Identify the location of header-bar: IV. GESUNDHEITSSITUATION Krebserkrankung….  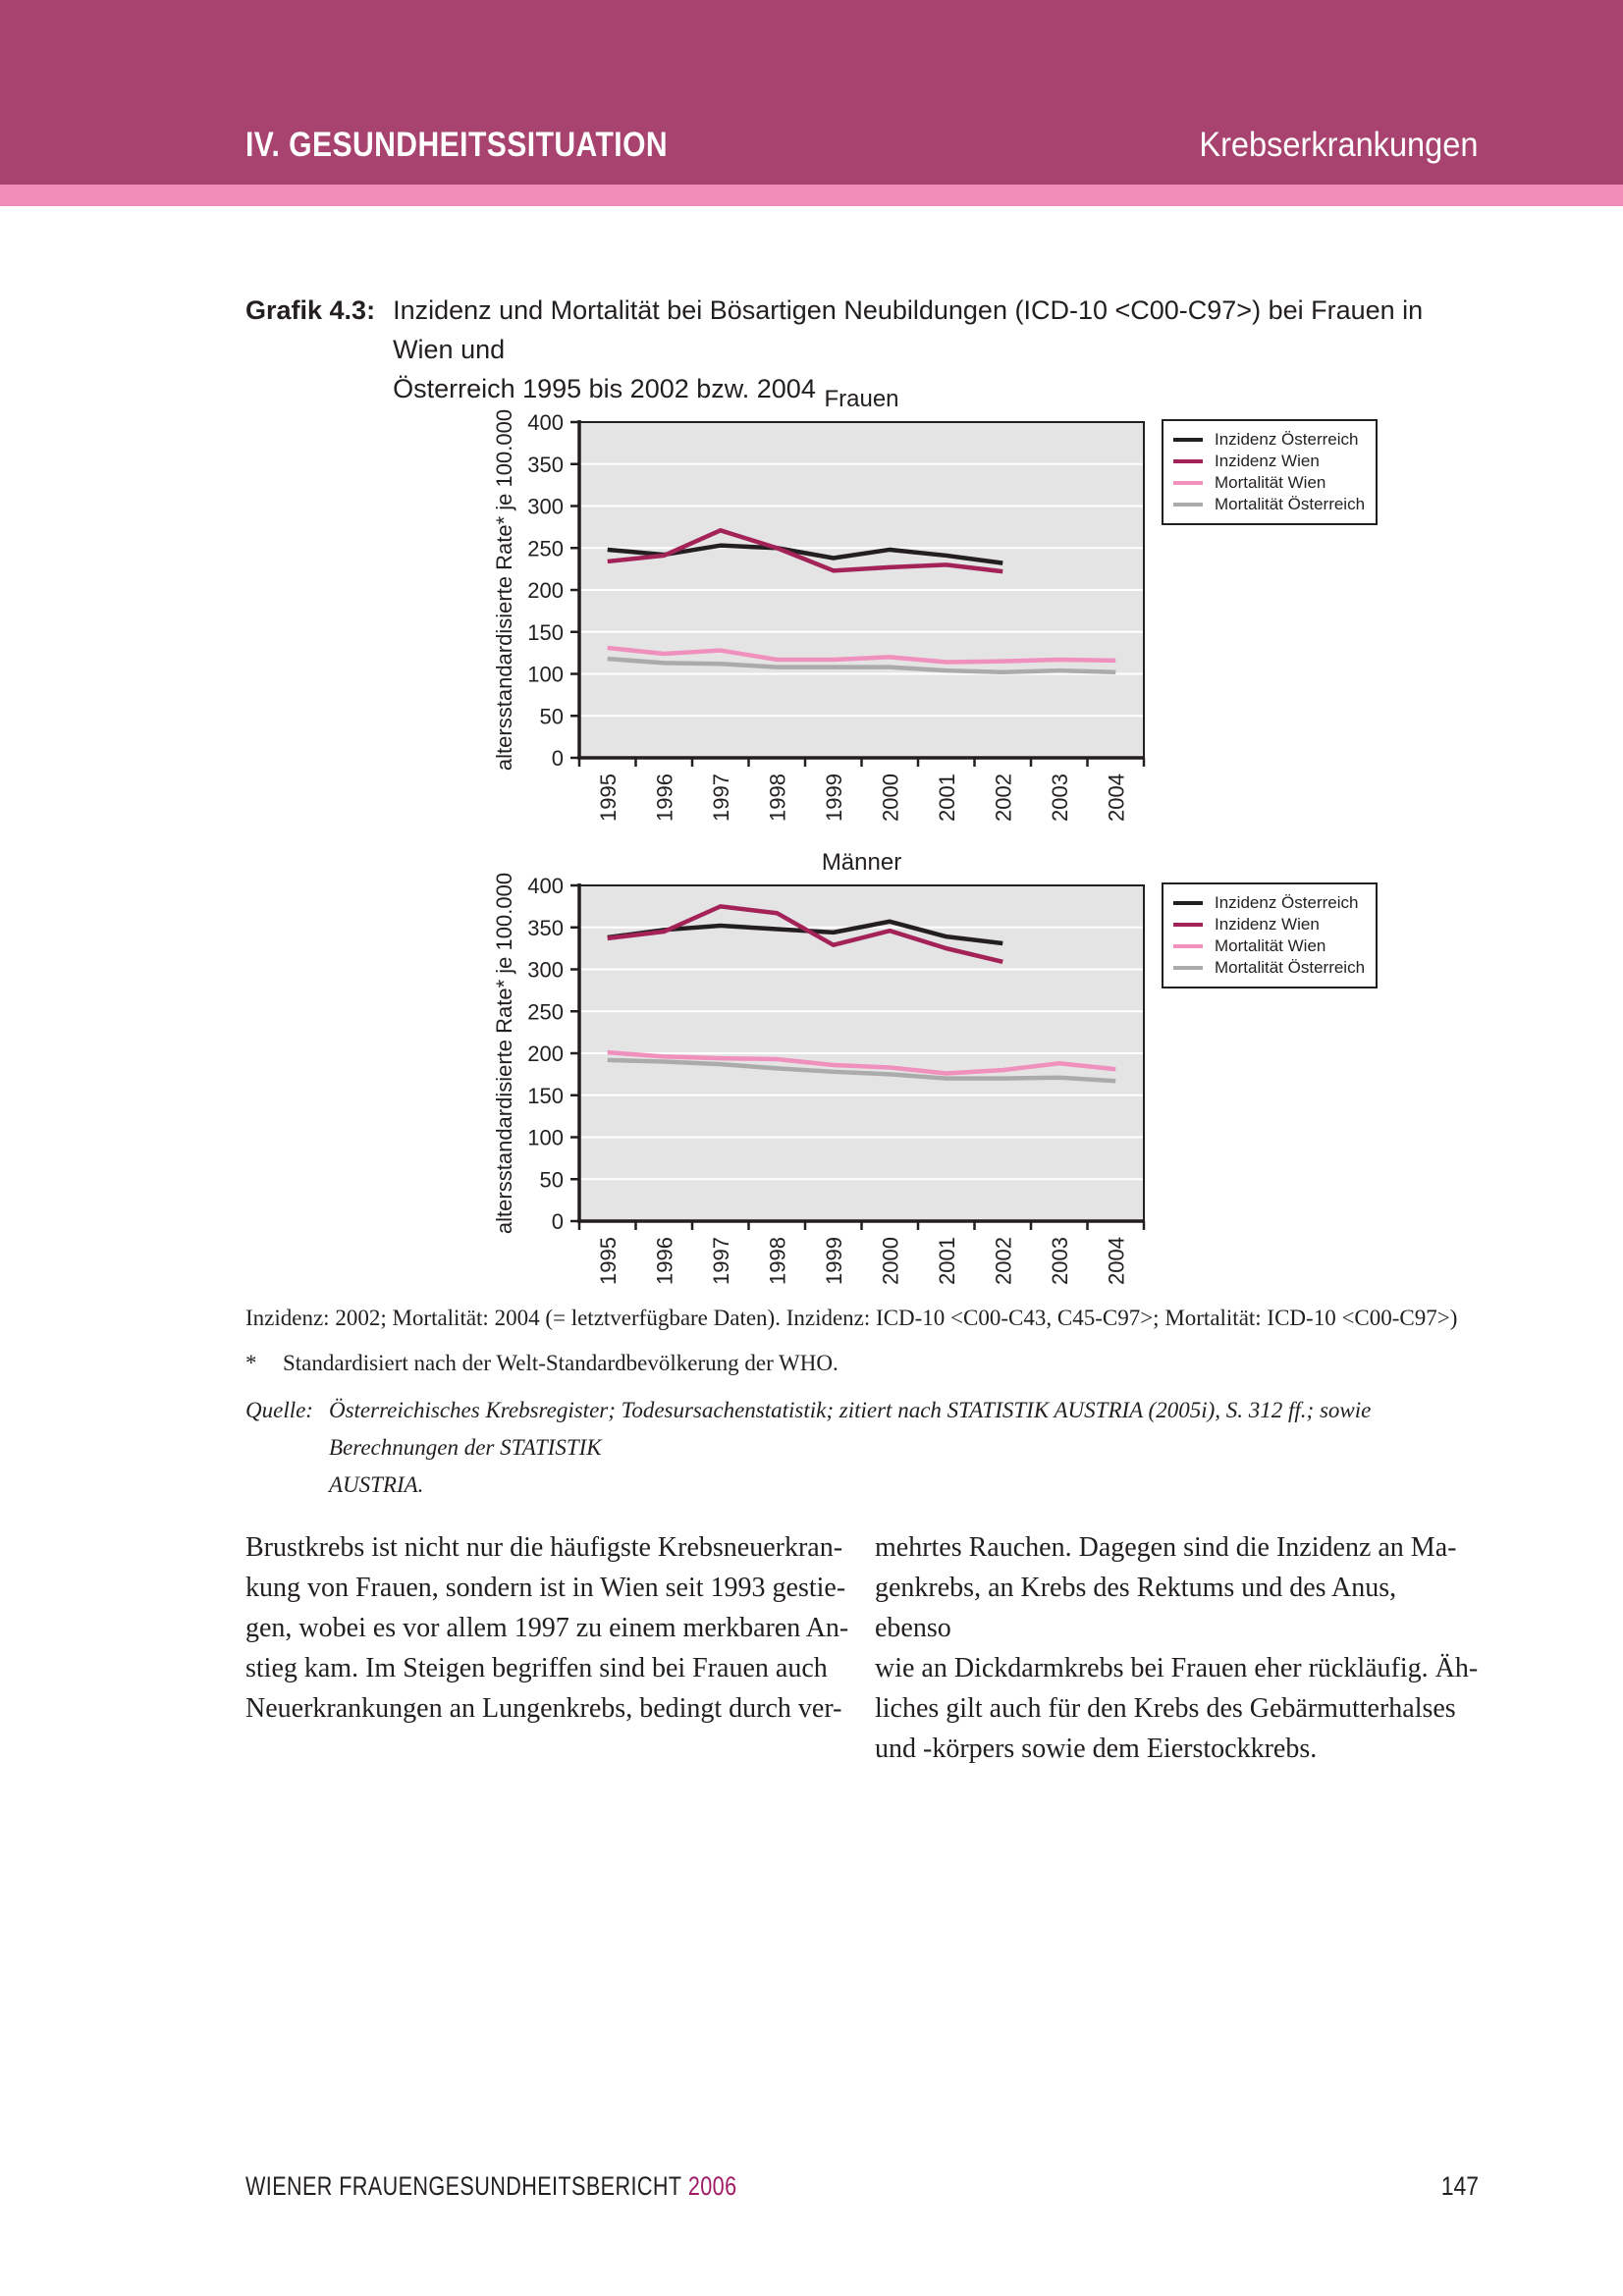
(811, 92).